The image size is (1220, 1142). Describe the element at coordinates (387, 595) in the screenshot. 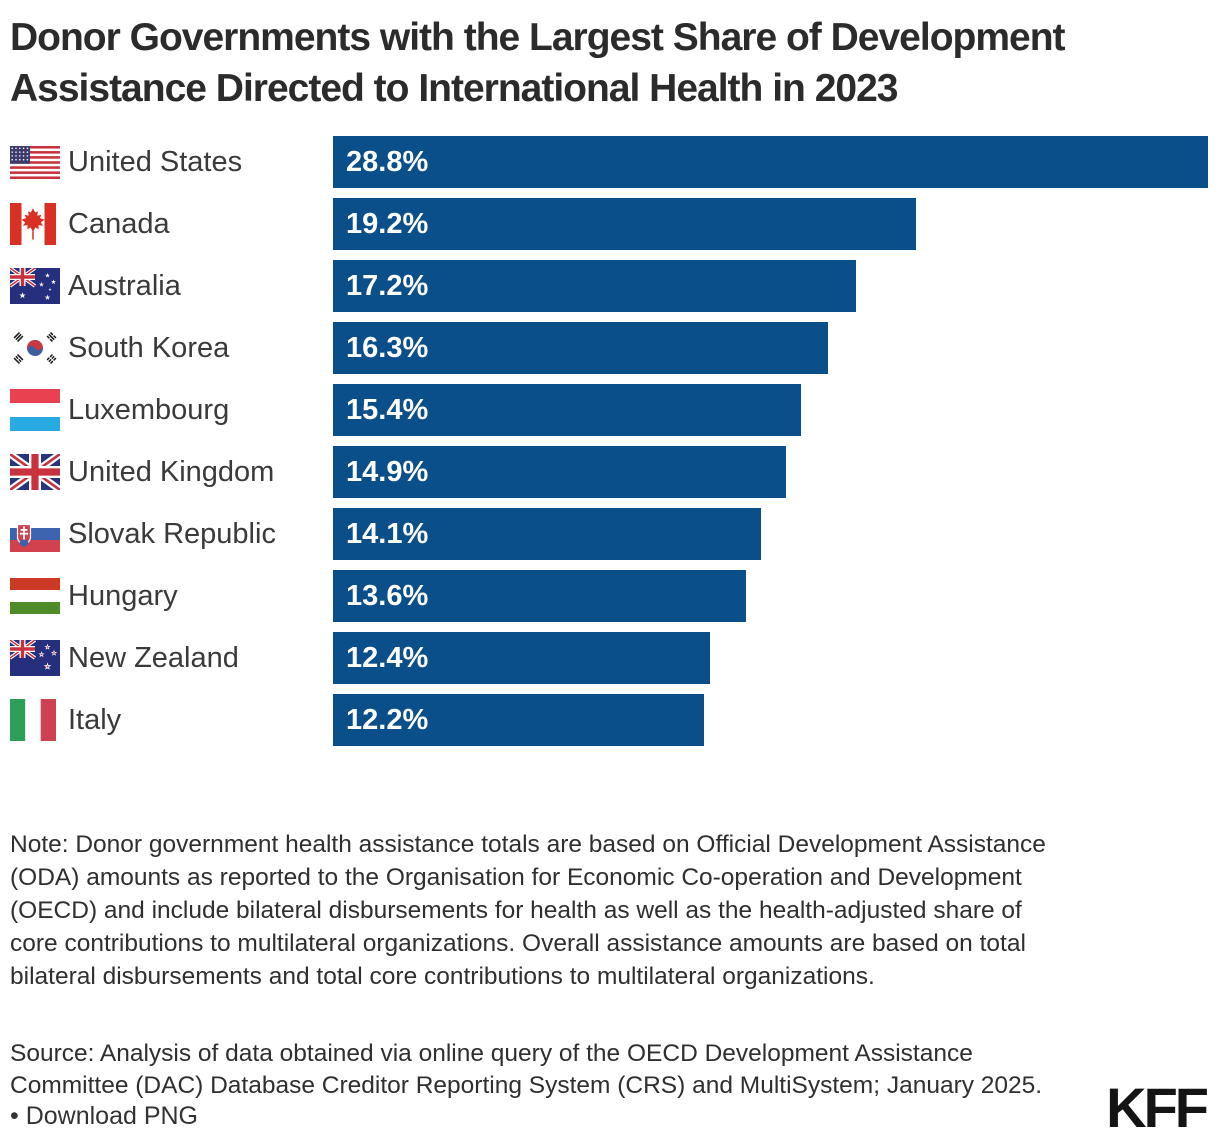

I see `bar-value-label: 13.6%` at that location.